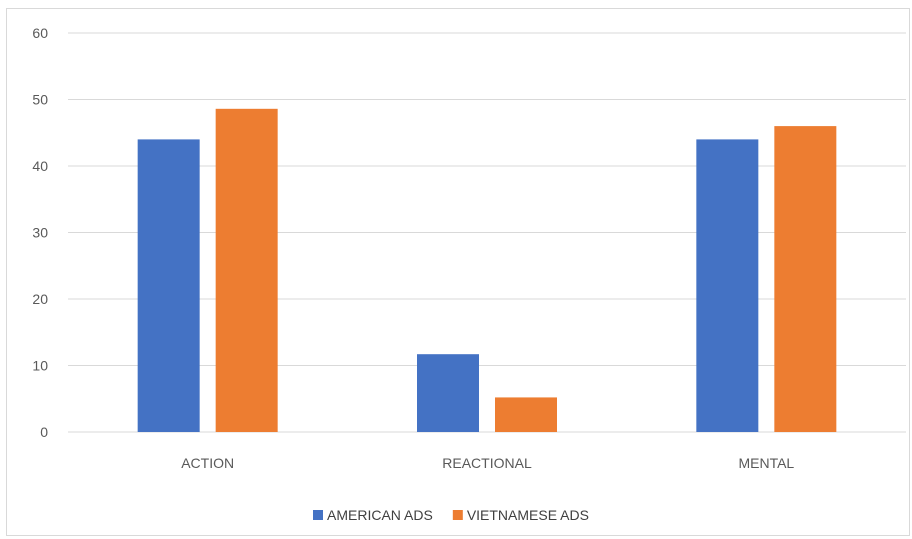  What do you see at coordinates (40, 299) in the screenshot?
I see `y-tick-label: 20` at bounding box center [40, 299].